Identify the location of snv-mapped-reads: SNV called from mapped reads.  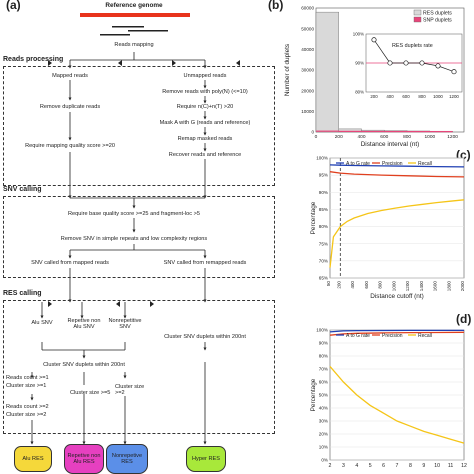
(70, 263).